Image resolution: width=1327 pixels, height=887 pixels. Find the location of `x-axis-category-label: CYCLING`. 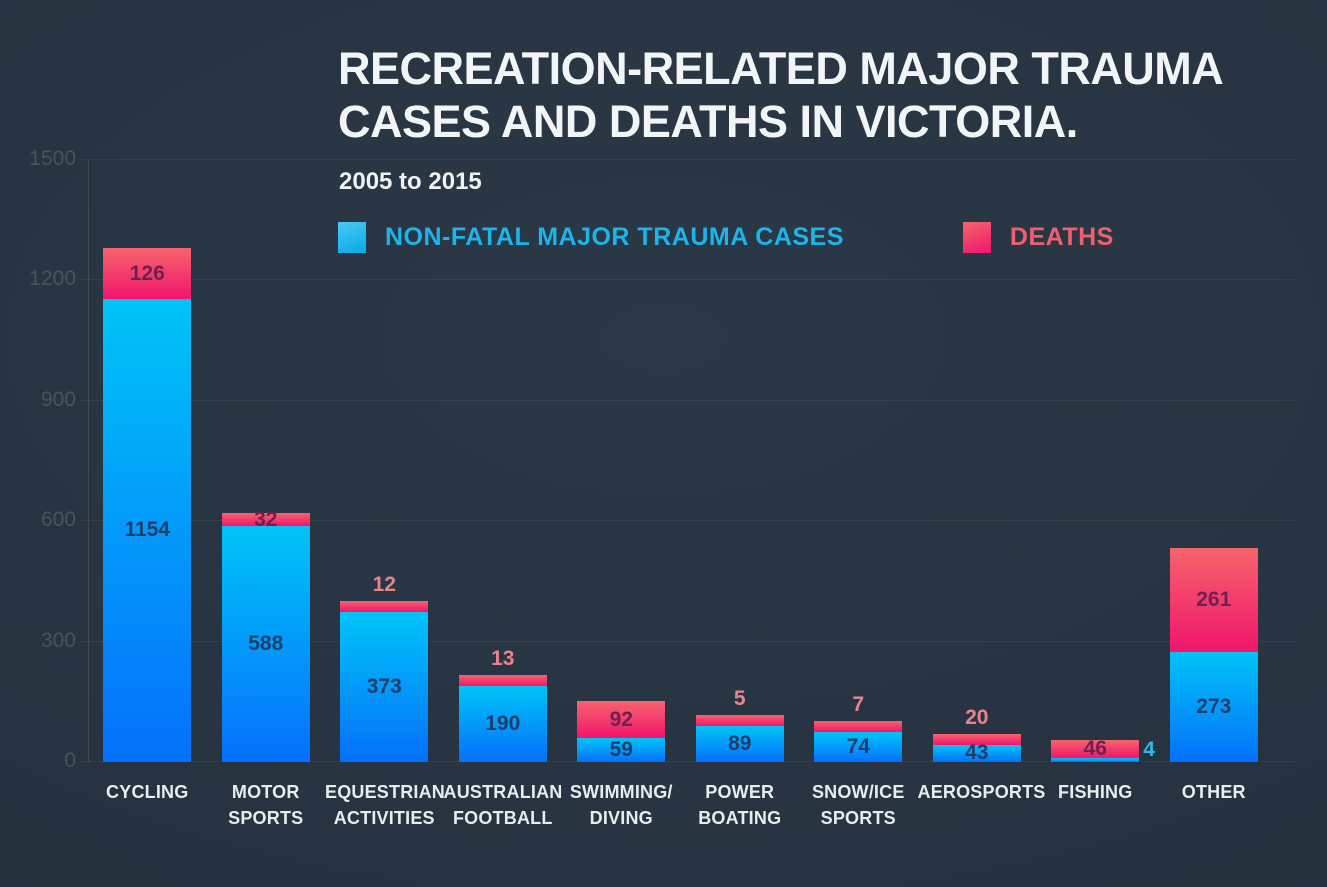

x-axis-category-label: CYCLING is located at coordinates (147, 792).